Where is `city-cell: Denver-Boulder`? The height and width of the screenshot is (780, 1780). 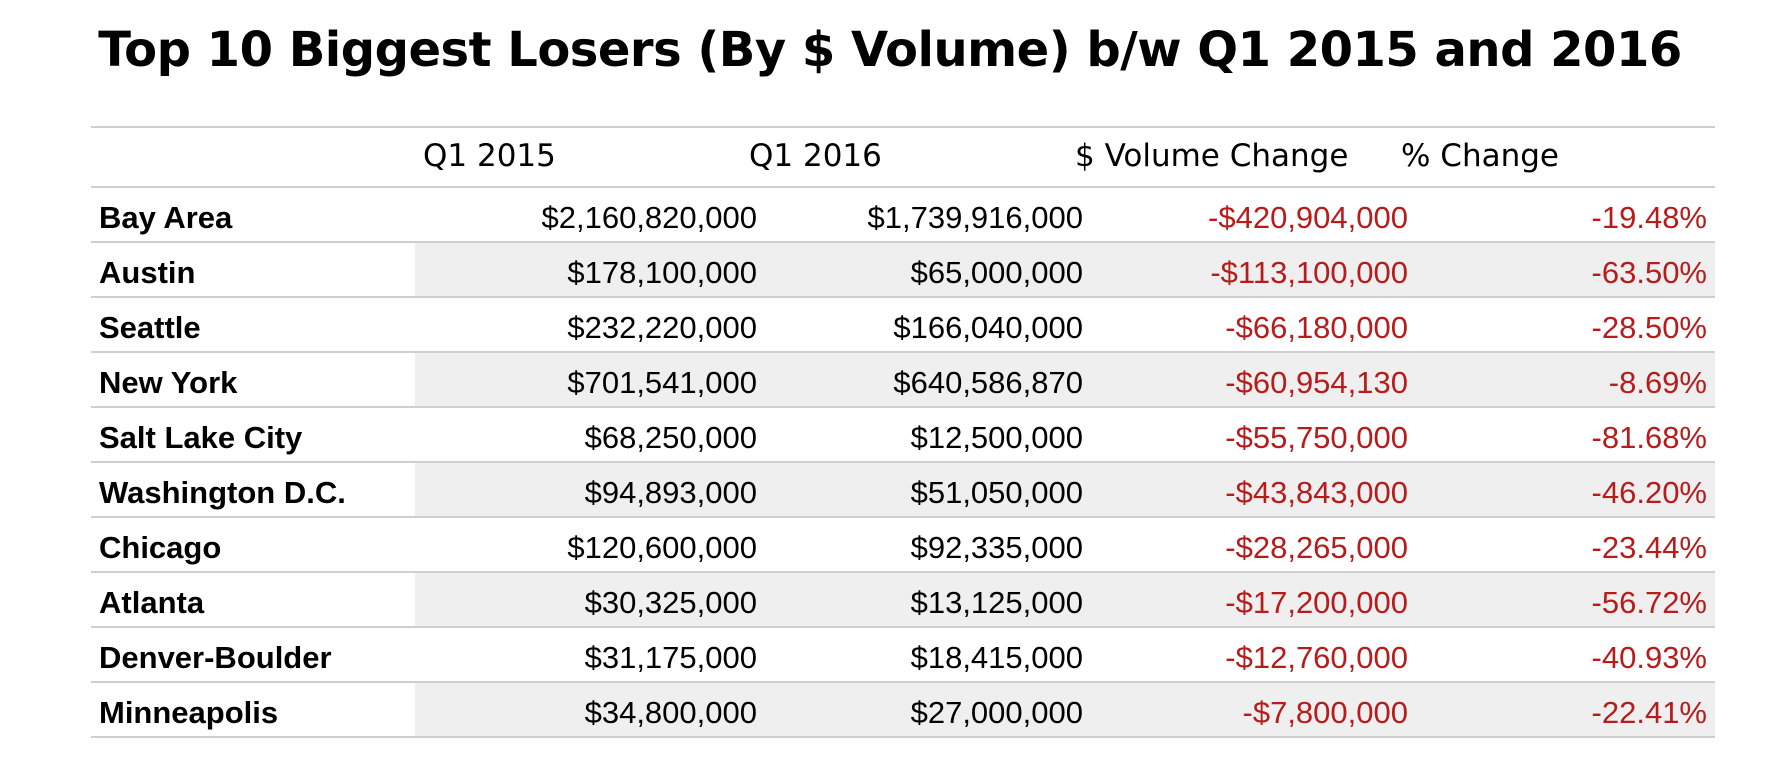
city-cell: Denver-Boulder is located at coordinates (215, 657).